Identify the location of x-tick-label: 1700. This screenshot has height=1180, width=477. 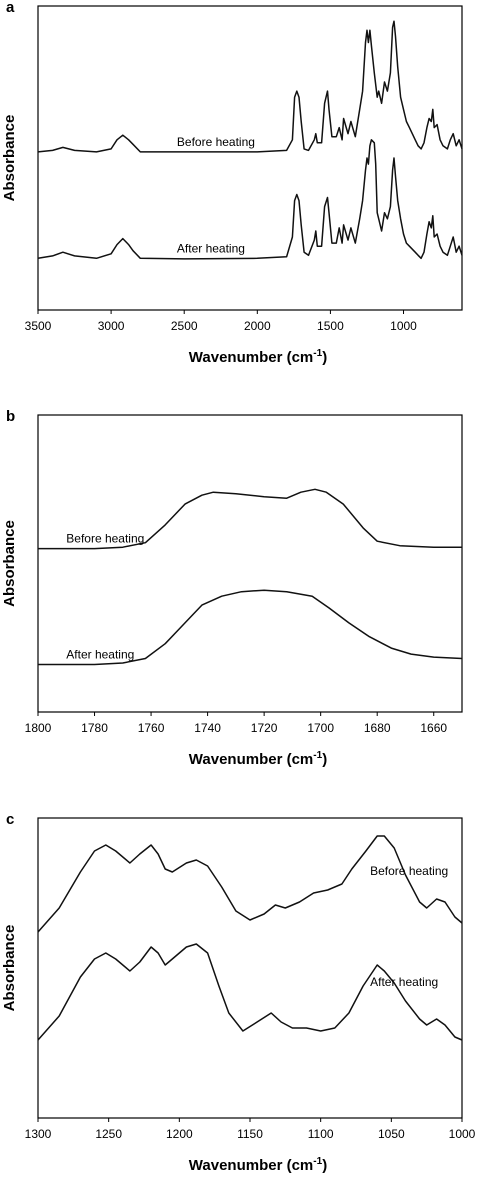
(320, 728).